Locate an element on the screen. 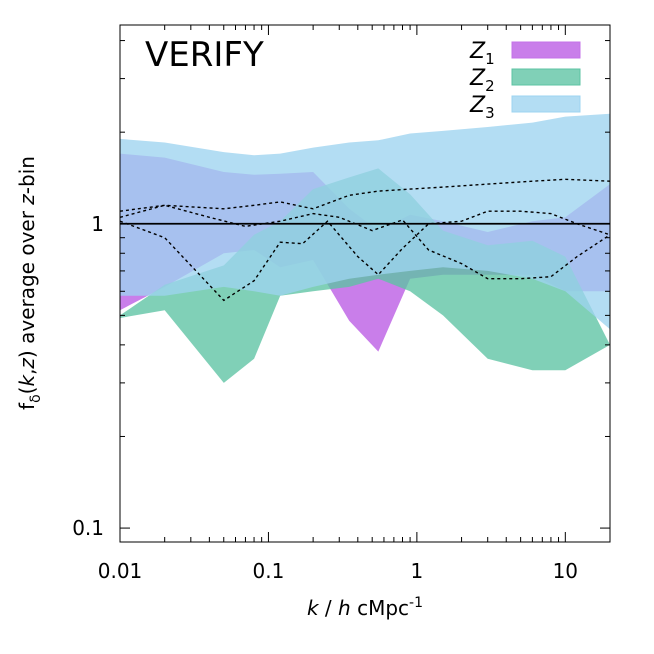 Image resolution: width=654 pixels, height=654 pixels. lines-layer is located at coordinates (365, 240).